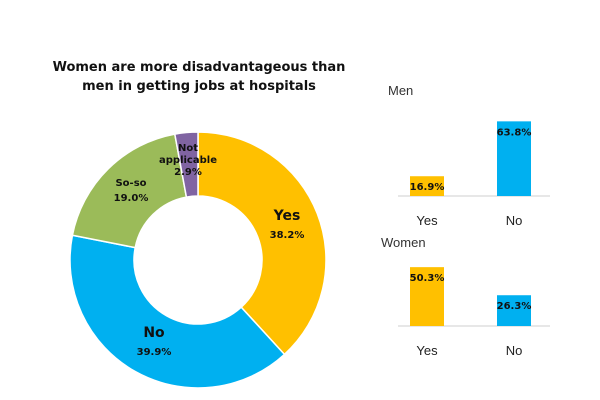 Image resolution: width=600 pixels, height=400 pixels. Describe the element at coordinates (154, 333) in the screenshot. I see `slice-label-no: No` at that location.